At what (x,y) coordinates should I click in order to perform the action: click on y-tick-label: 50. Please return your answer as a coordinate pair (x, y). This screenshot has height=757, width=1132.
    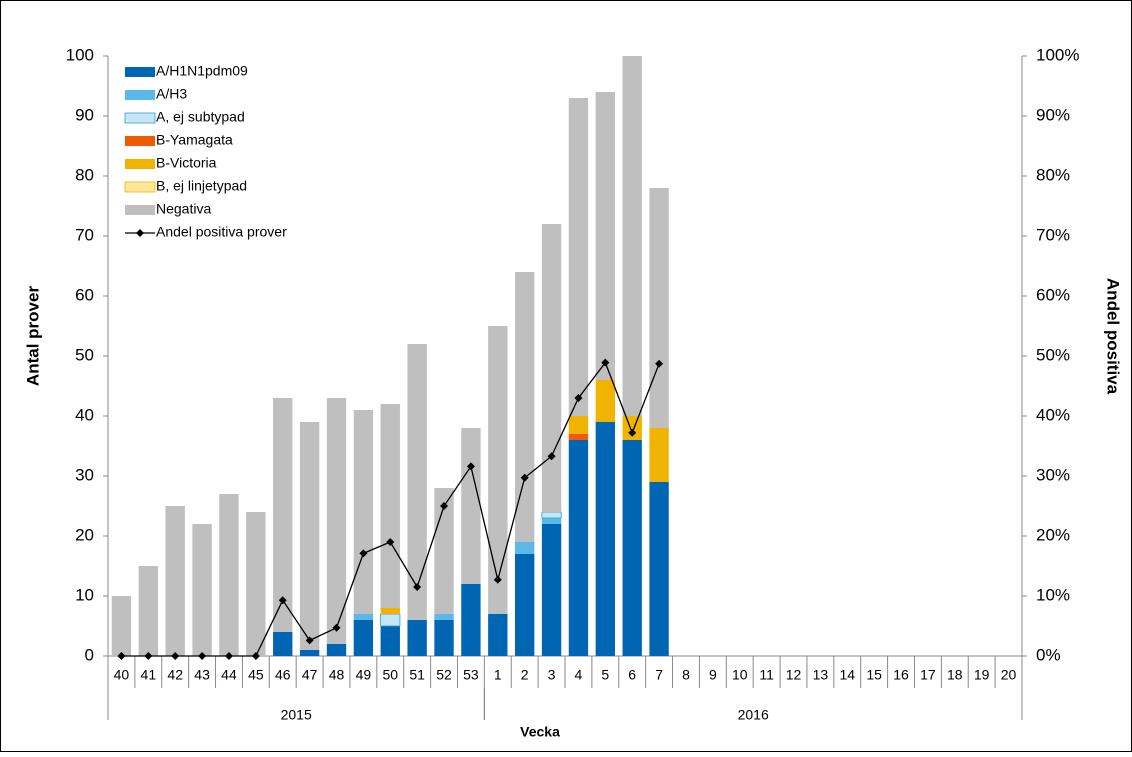
    Looking at the image, I should click on (84, 354).